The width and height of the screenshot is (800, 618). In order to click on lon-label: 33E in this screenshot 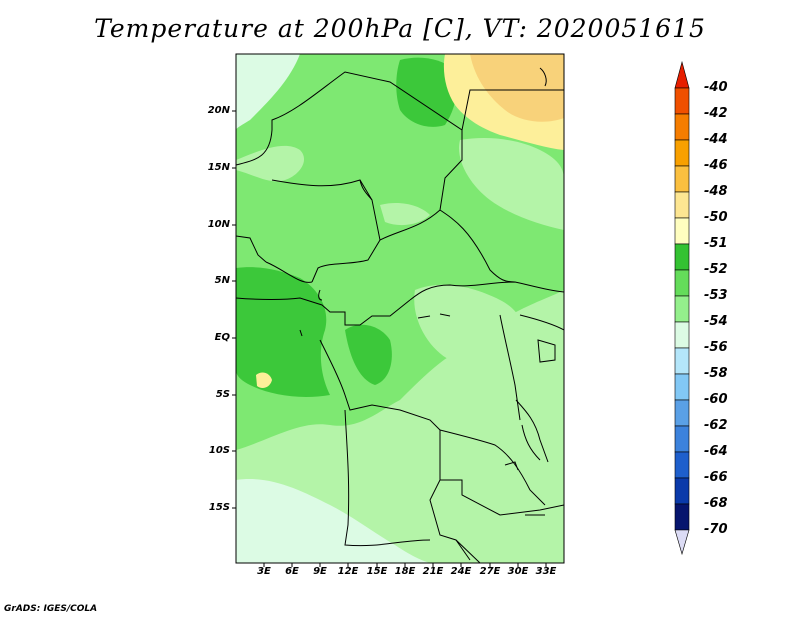, I will do `click(546, 571)`.